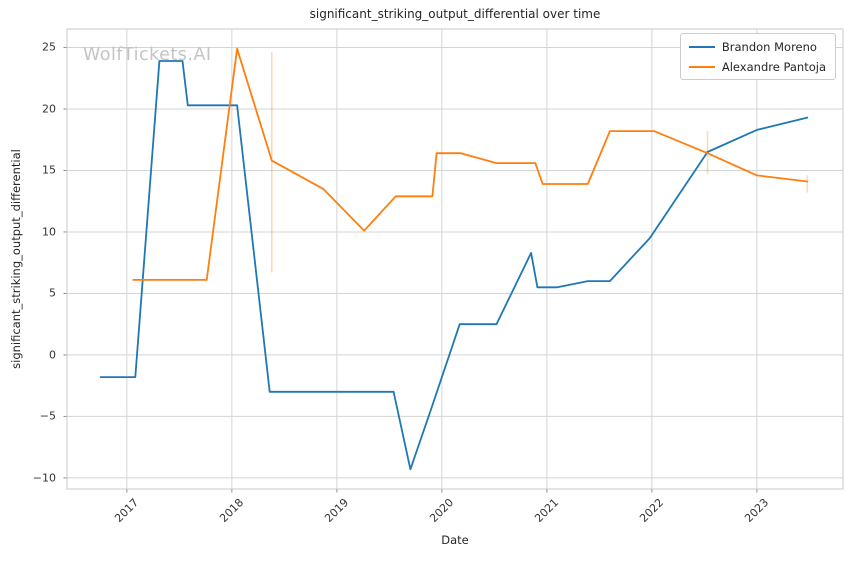 The image size is (850, 561). I want to click on legend-item-alexandre-pantoja: Alexandre Pantoja, so click(757, 66).